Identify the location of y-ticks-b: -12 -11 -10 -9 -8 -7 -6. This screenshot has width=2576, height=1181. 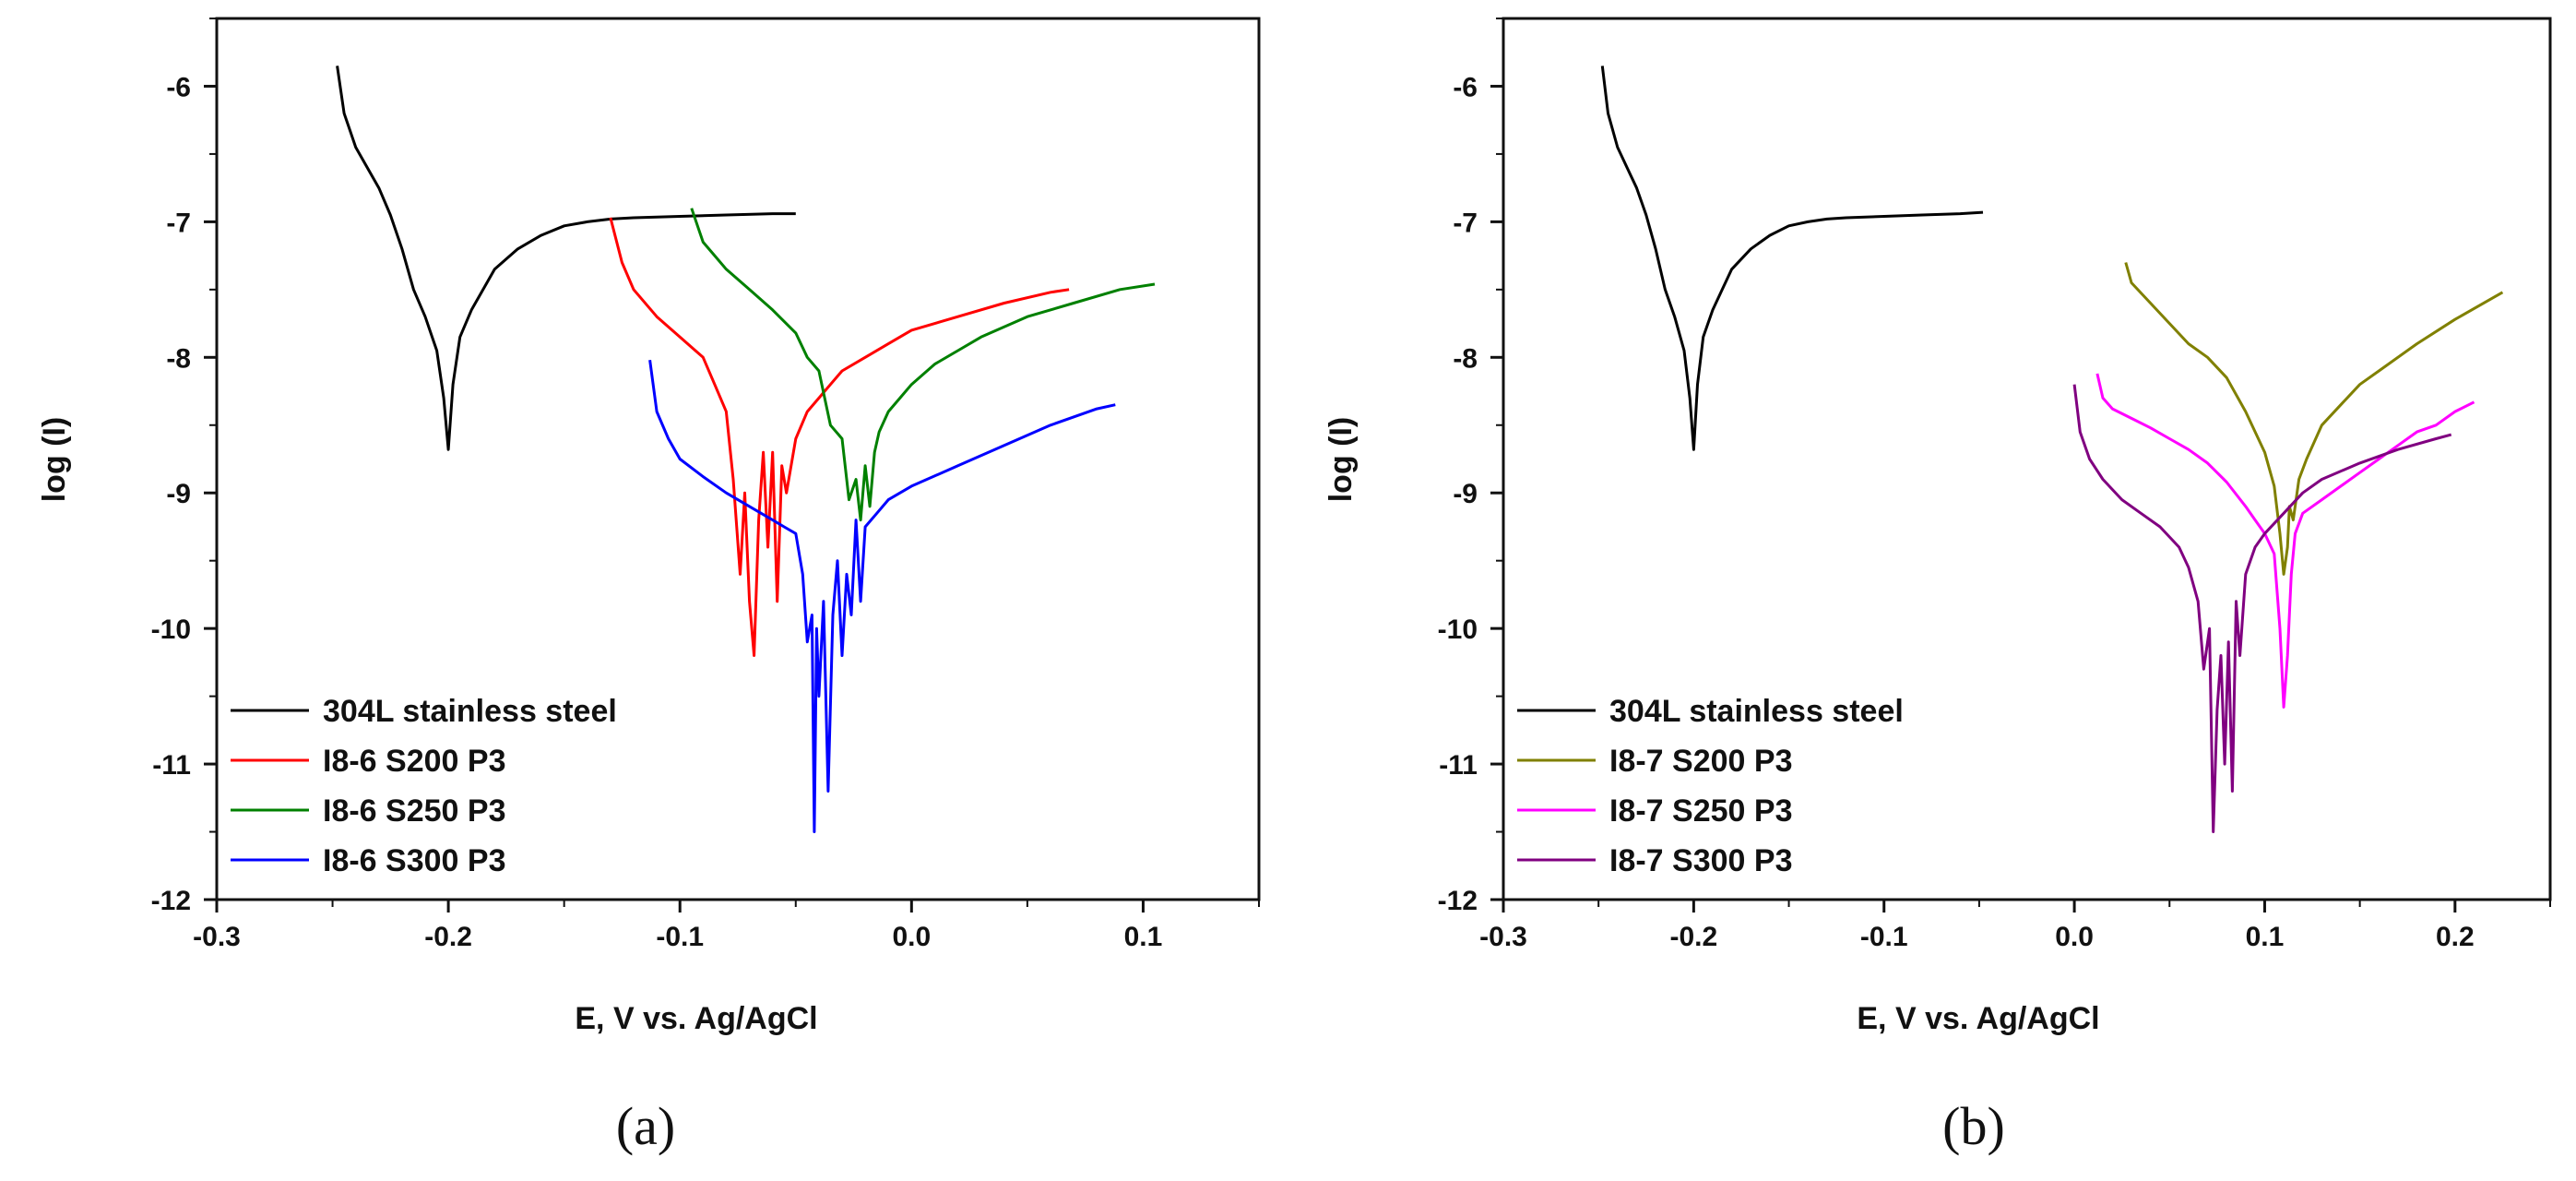
(1470, 467).